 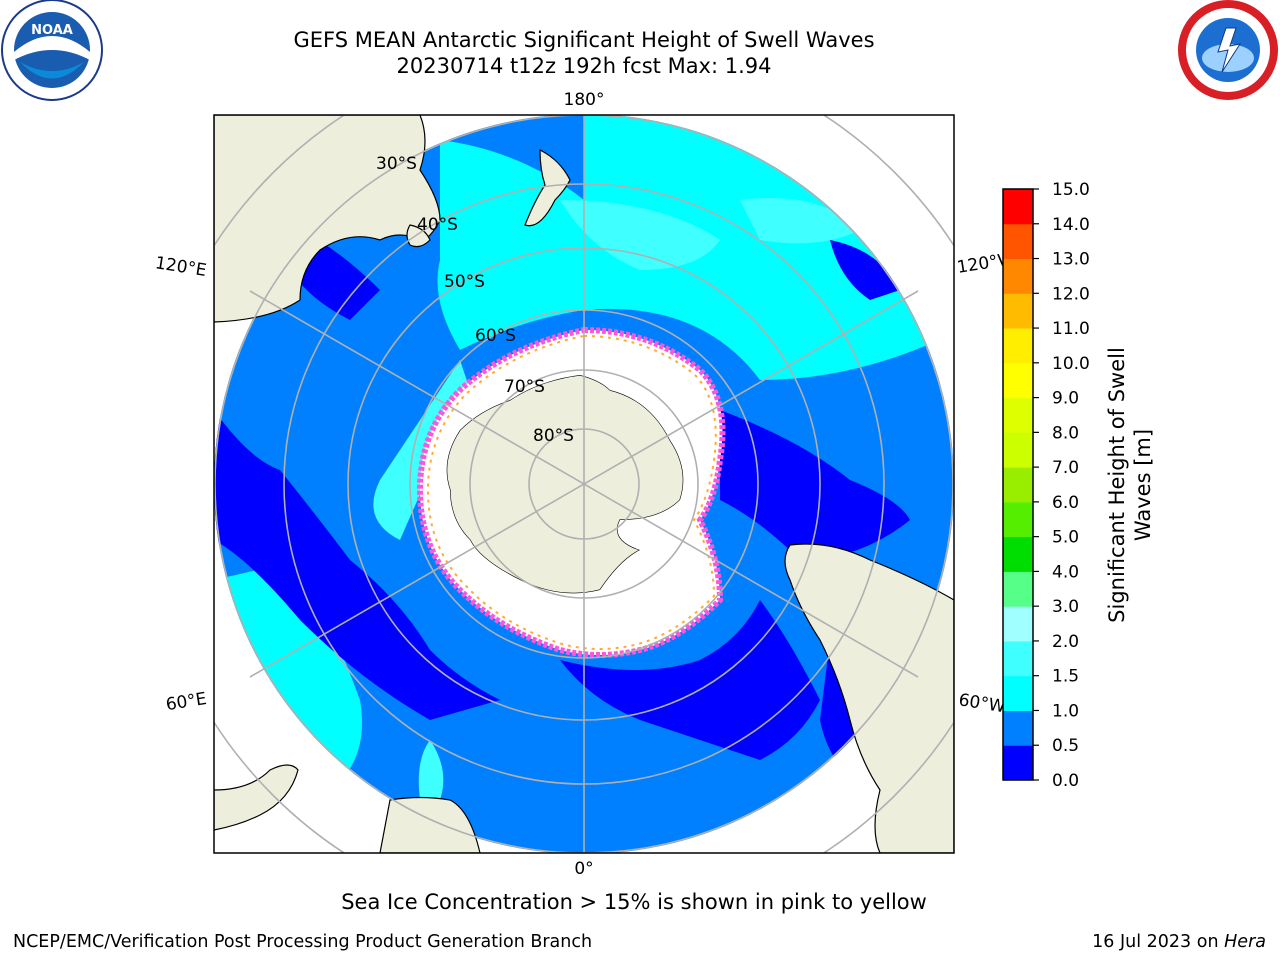 What do you see at coordinates (571, 492) in the screenshot?
I see `sea-ice-zone` at bounding box center [571, 492].